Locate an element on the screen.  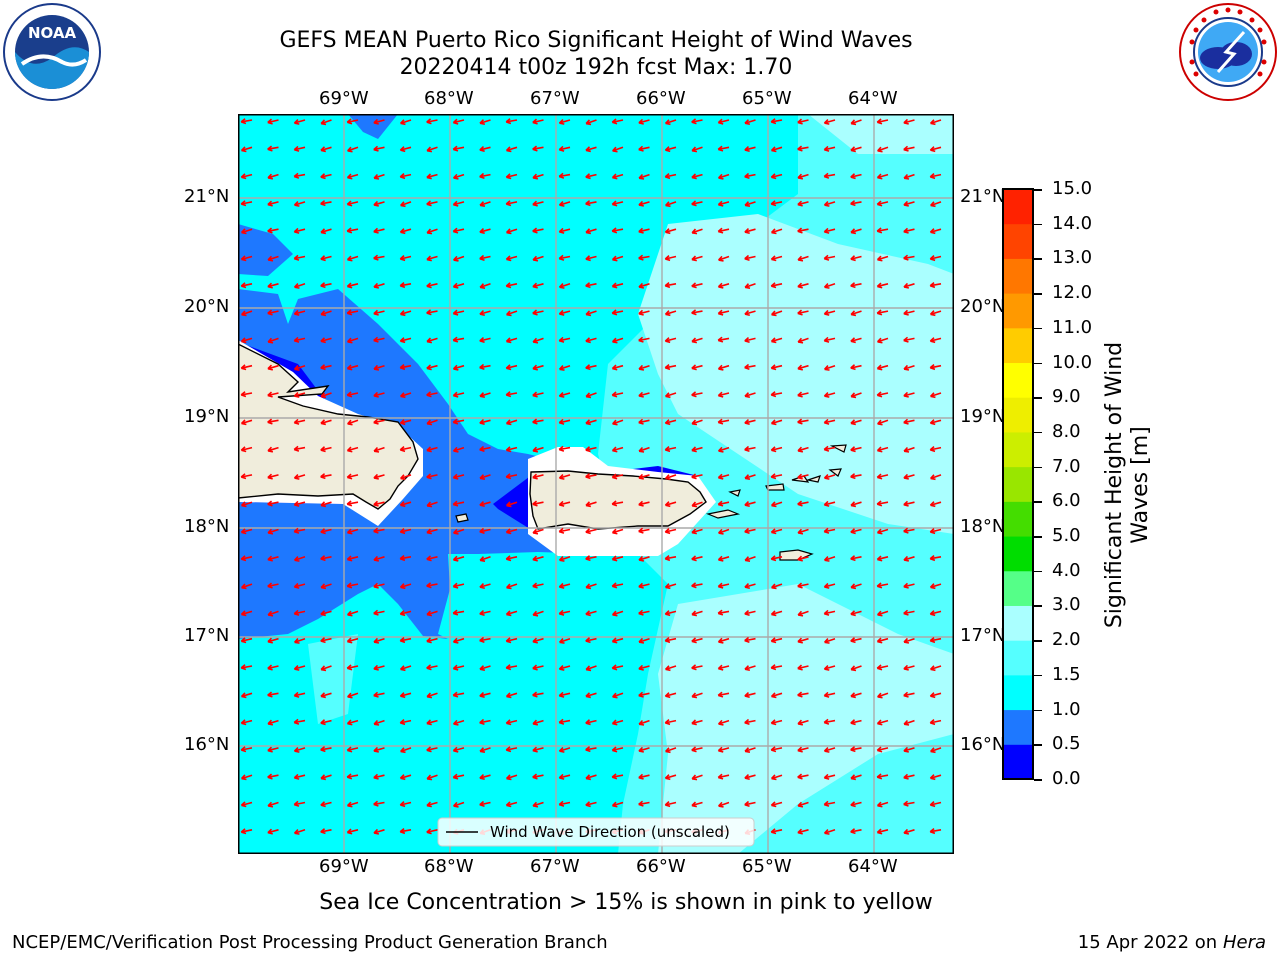
colorbar-tick-label: 8.0 is located at coordinates (1066, 431).